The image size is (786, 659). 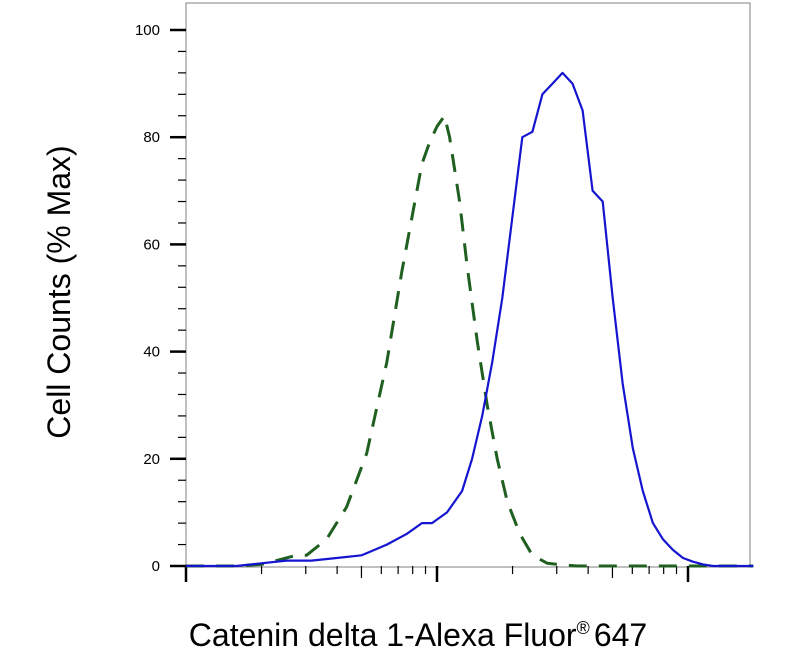 What do you see at coordinates (437, 574) in the screenshot?
I see `x-axis` at bounding box center [437, 574].